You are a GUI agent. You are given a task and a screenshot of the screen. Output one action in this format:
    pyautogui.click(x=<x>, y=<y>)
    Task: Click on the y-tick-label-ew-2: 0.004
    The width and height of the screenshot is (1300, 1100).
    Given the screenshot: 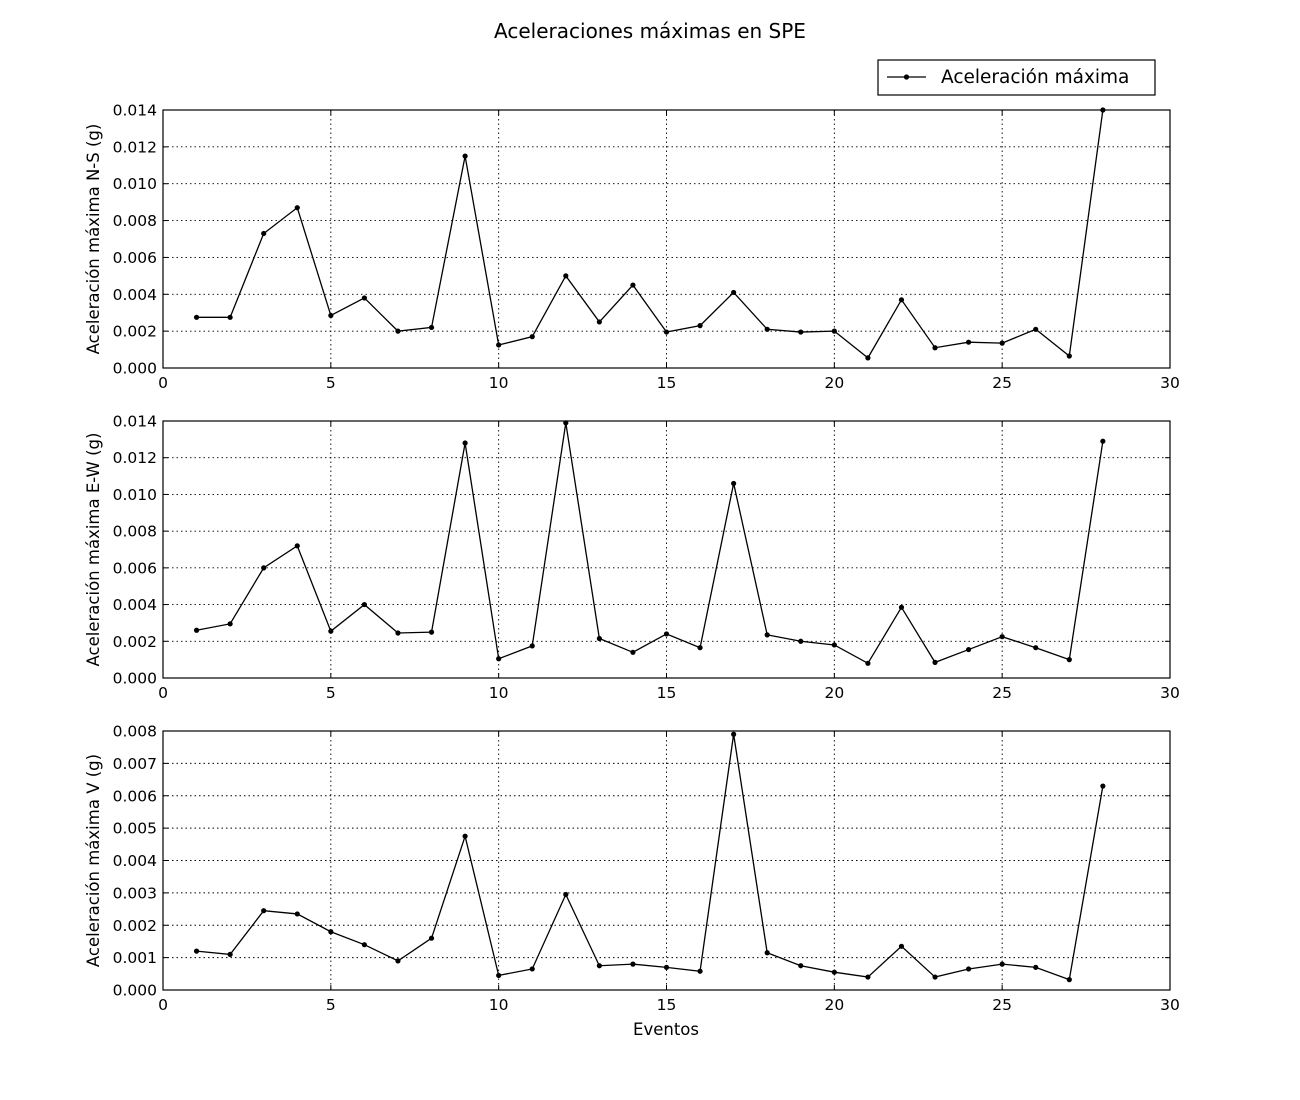 What is the action you would take?
    pyautogui.click(x=135, y=605)
    